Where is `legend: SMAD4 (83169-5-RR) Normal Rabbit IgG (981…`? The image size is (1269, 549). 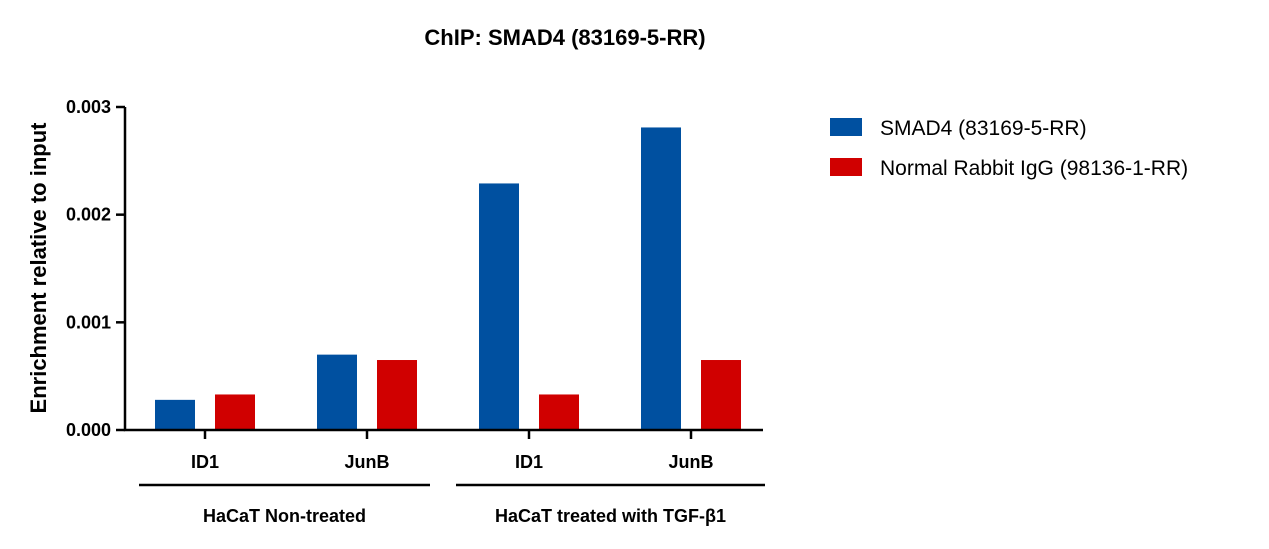 legend: SMAD4 (83169-5-RR) Normal Rabbit IgG (981… is located at coordinates (1009, 148).